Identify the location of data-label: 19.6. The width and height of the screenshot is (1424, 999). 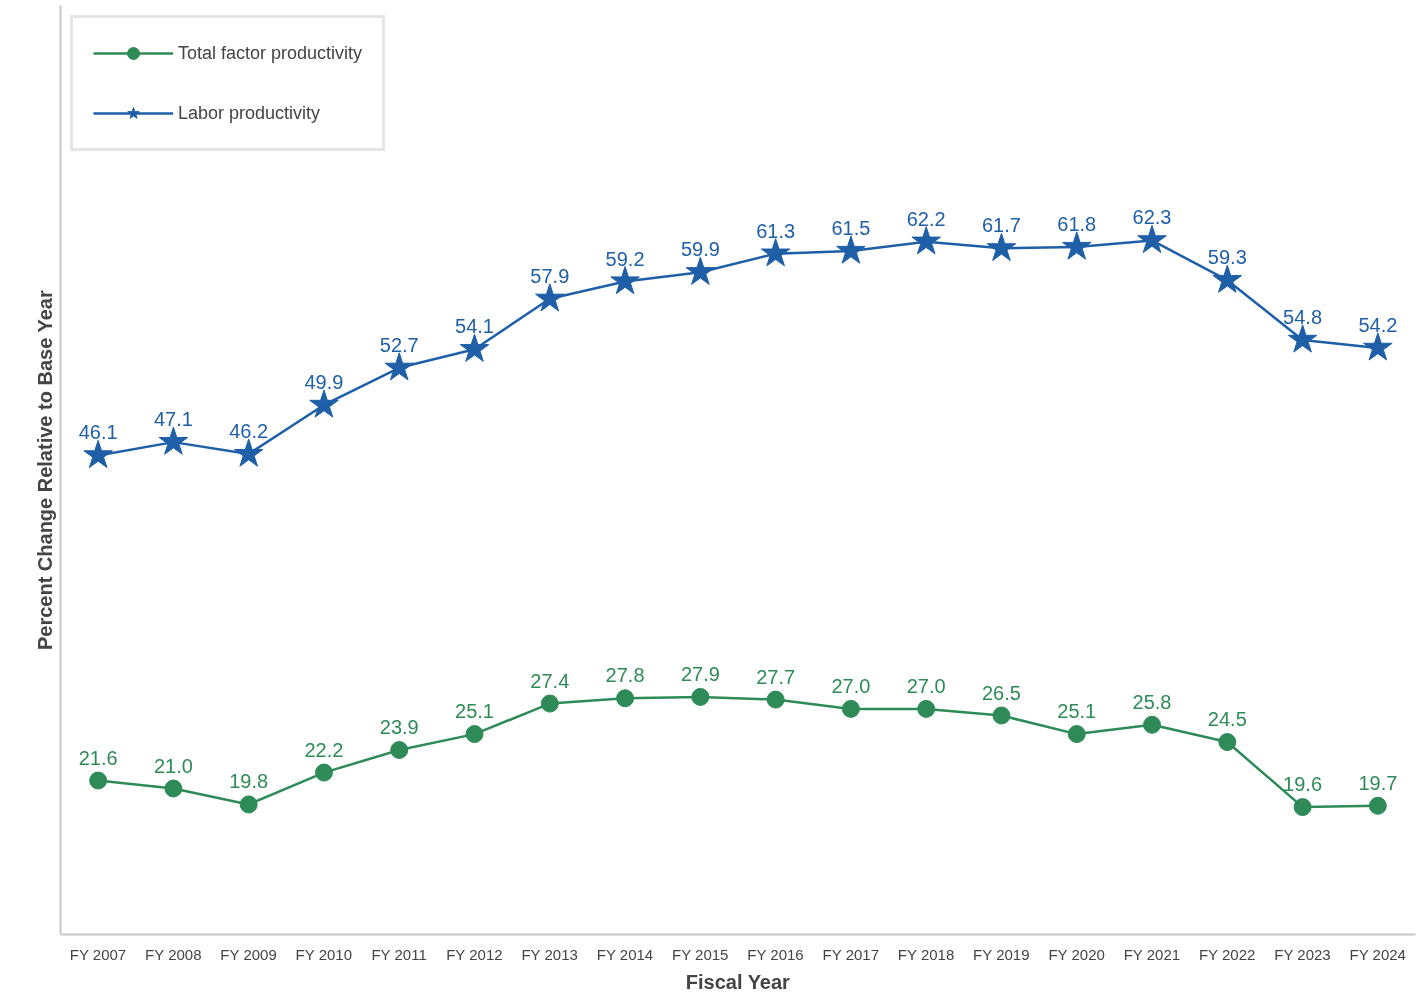
(1303, 784).